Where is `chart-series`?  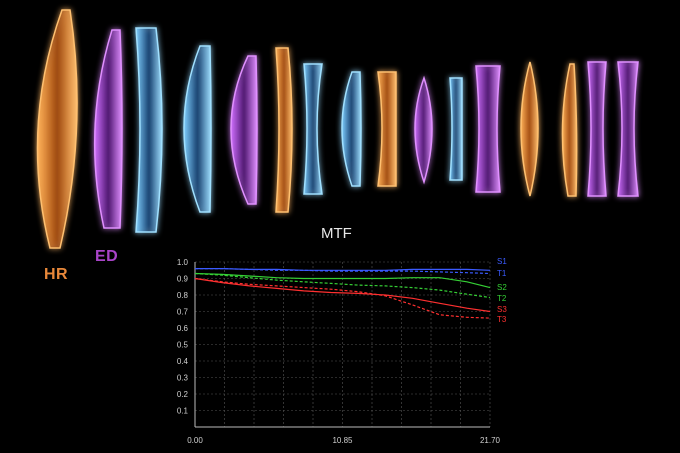
chart-series is located at coordinates (342, 293).